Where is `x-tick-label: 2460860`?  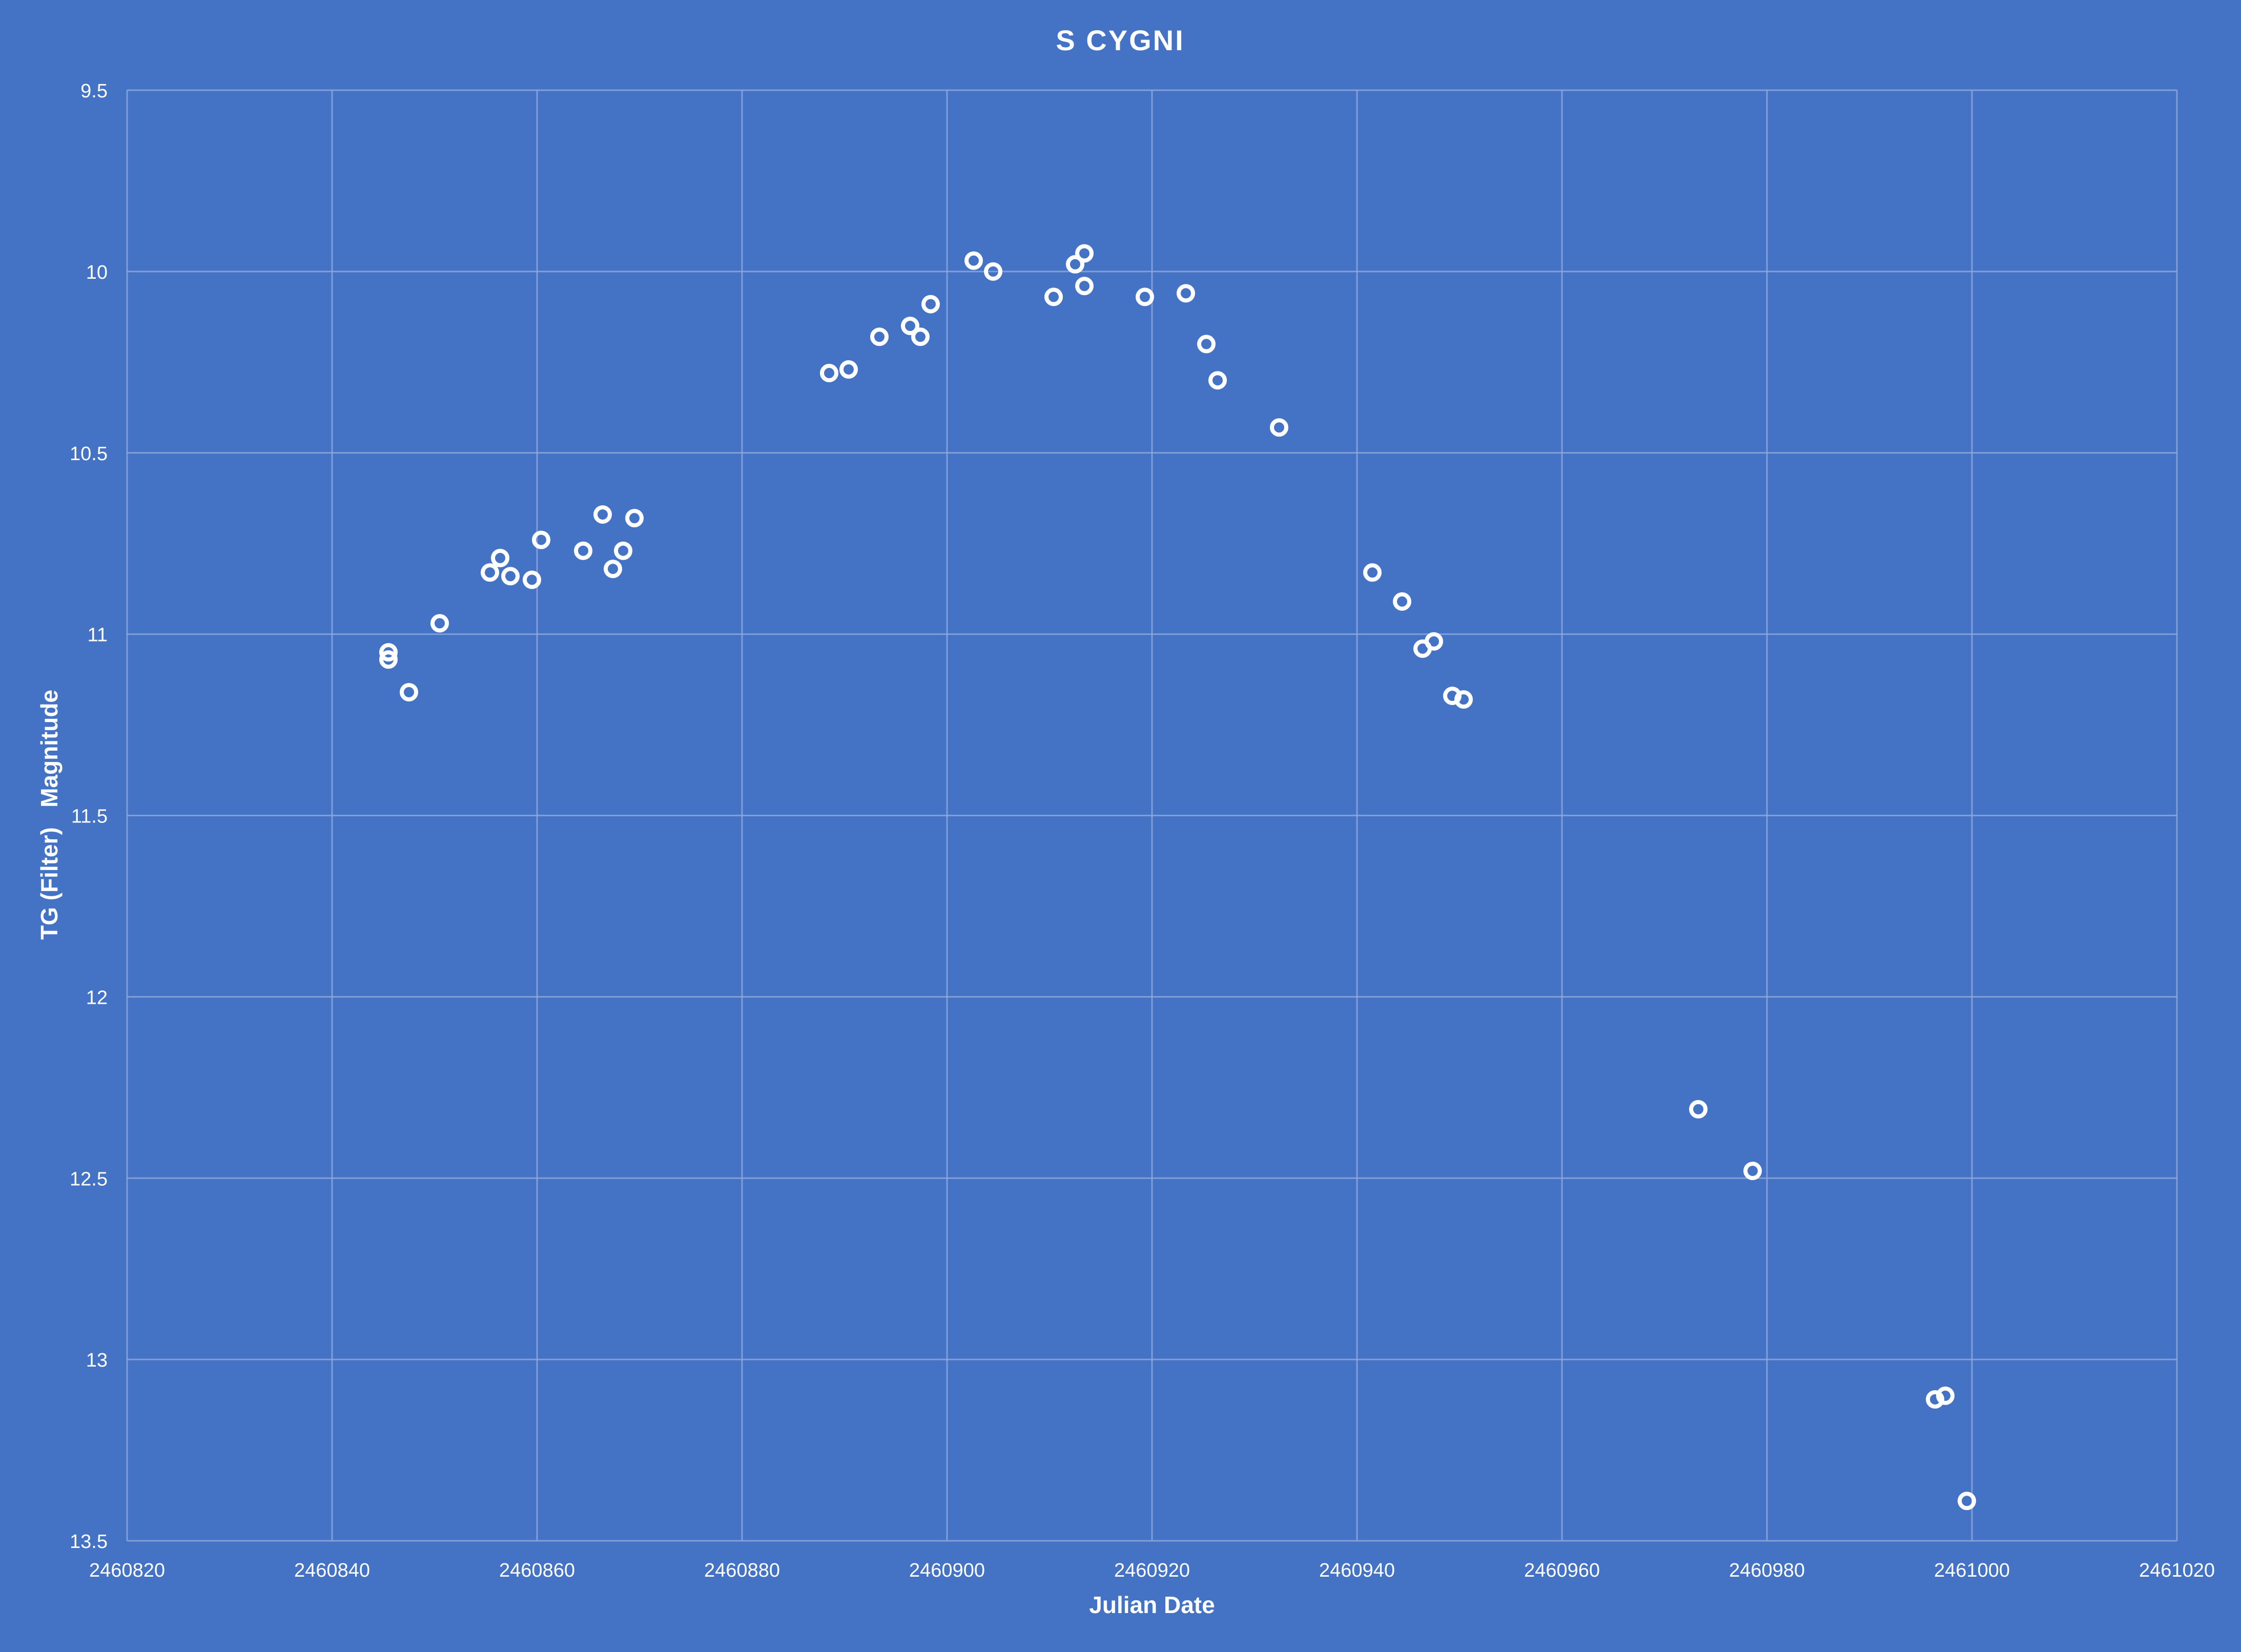 x-tick-label: 2460860 is located at coordinates (537, 1570).